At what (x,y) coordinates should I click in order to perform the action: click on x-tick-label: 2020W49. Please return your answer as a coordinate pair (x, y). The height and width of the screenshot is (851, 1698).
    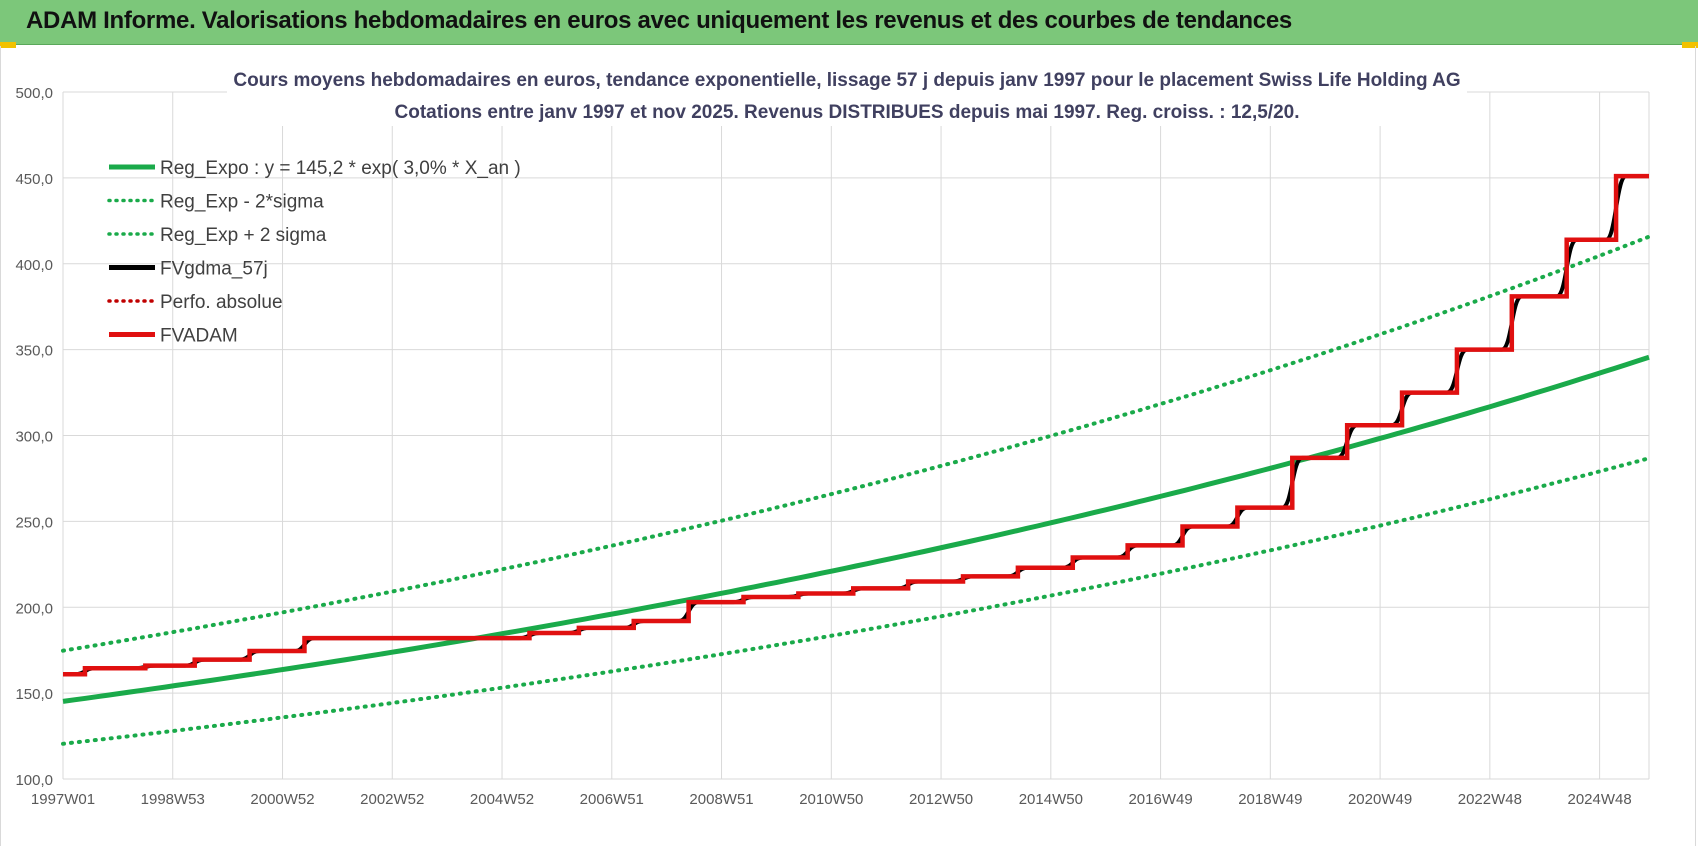
    Looking at the image, I should click on (1380, 799).